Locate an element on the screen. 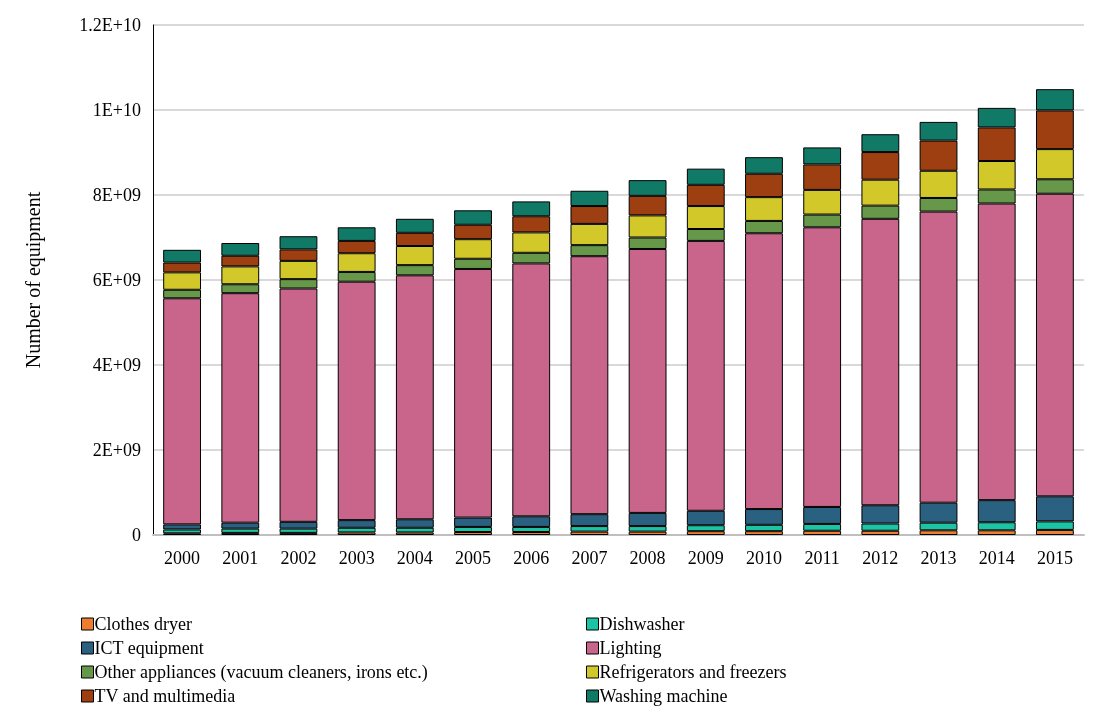 The height and width of the screenshot is (720, 1094). x-tick-label: 2013 is located at coordinates (938, 558).